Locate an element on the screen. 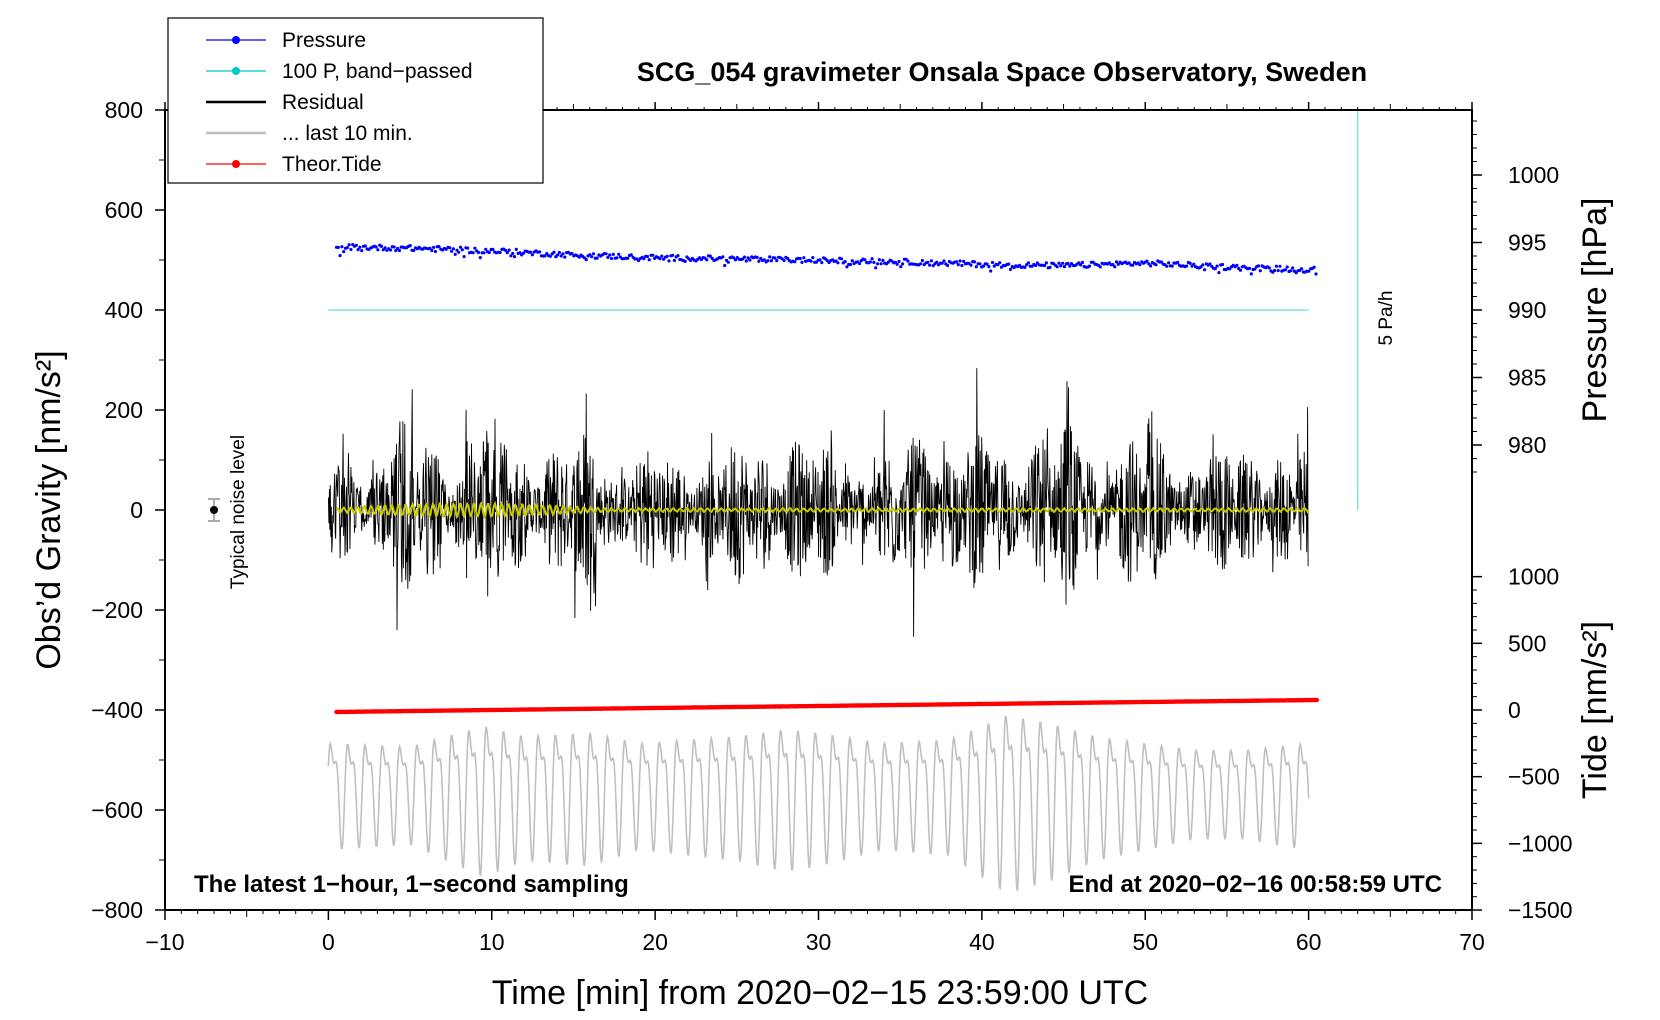 The image size is (1660, 1020). residual-band-passed-line is located at coordinates (822, 510).